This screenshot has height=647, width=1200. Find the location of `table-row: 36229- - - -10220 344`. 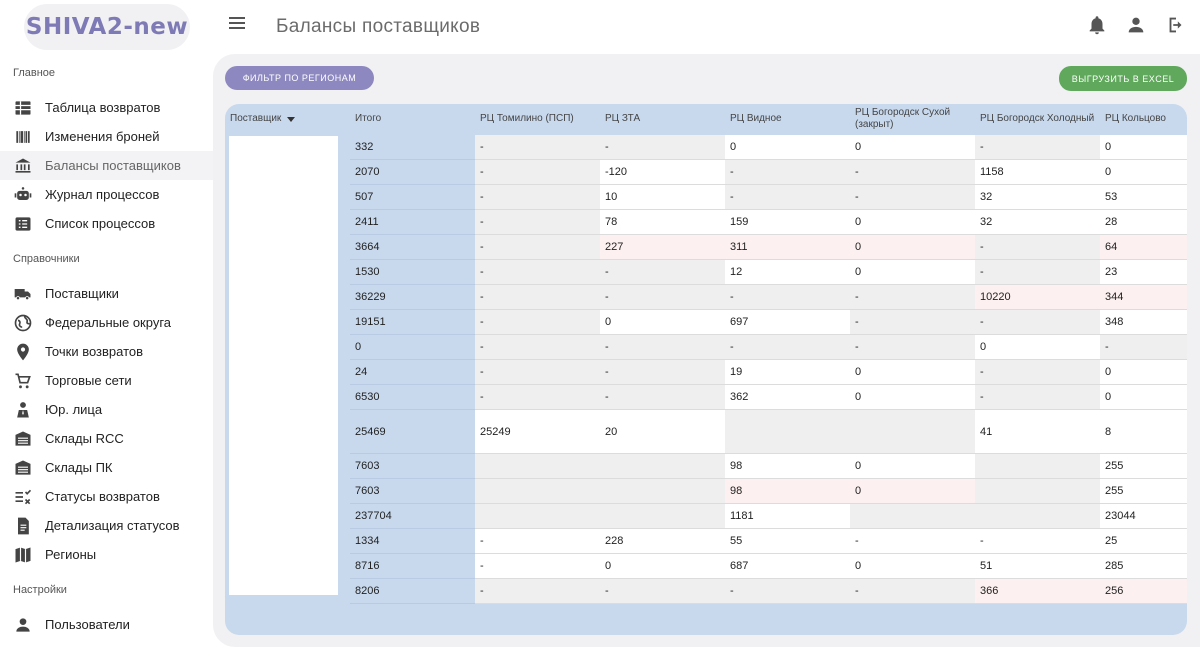

table-row: 36229- - - -10220 344 is located at coordinates (706, 297).